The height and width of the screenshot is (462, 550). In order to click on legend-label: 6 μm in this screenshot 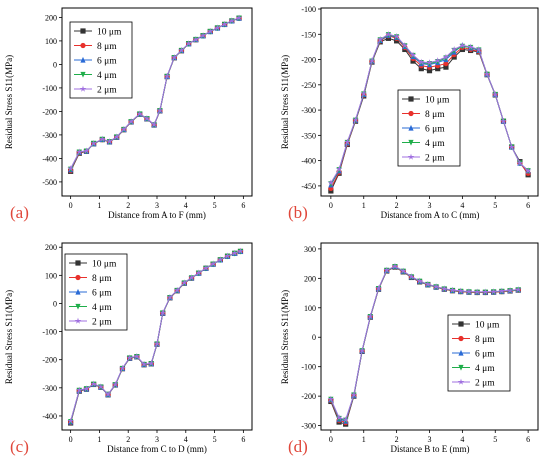, I will do `click(102, 294)`.